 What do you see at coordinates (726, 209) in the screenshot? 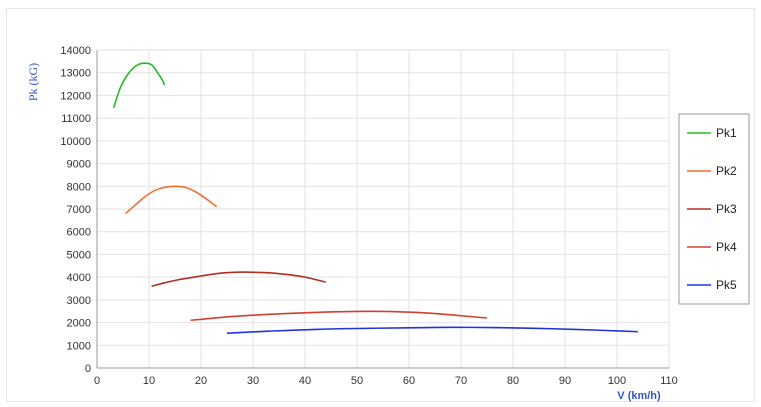
I see `legend-label-pk3: Pk3` at bounding box center [726, 209].